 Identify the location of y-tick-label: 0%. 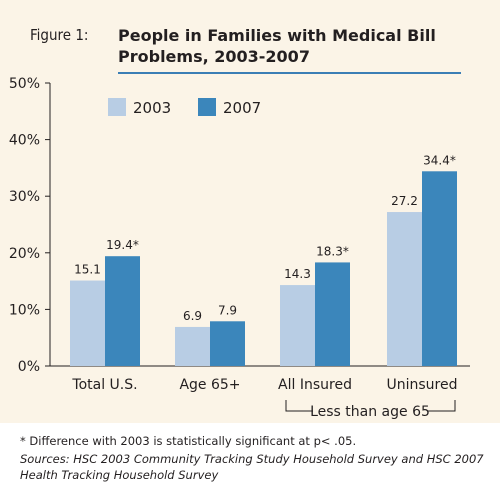
(29, 367).